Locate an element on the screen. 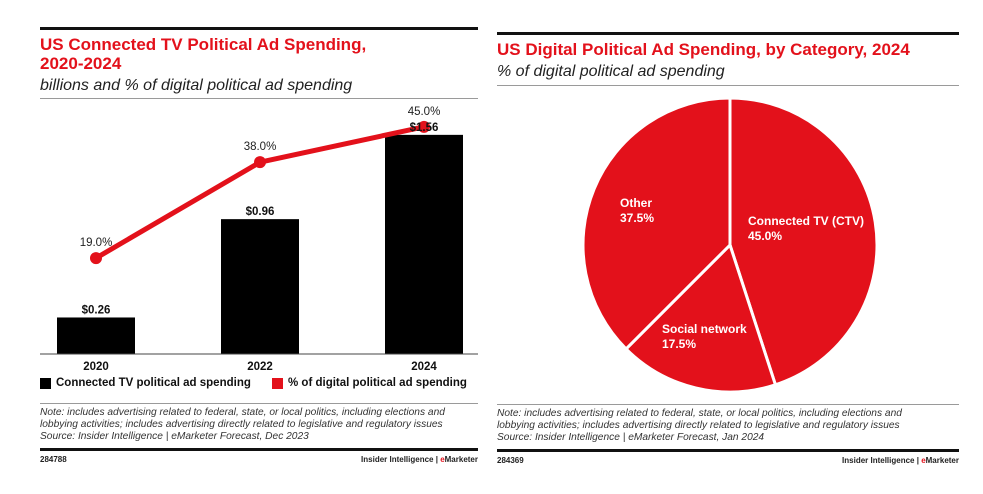  chart-subtitle: % of digital political ad spending is located at coordinates (611, 71).